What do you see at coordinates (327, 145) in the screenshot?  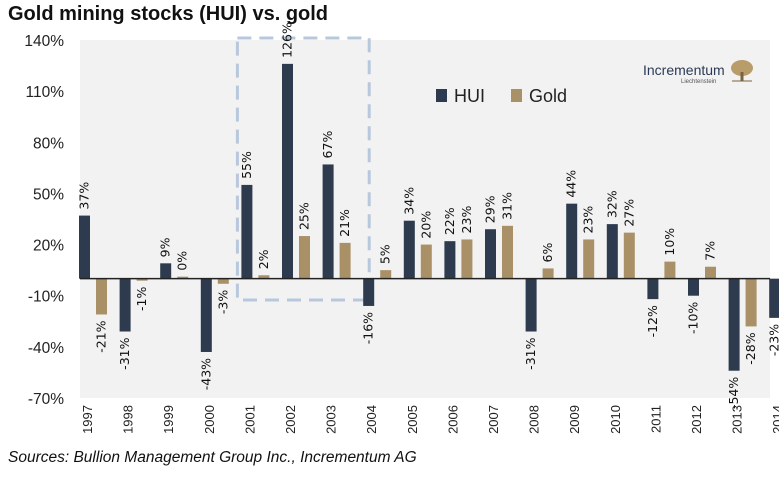 I see `data-label-hui-2003: 67%` at bounding box center [327, 145].